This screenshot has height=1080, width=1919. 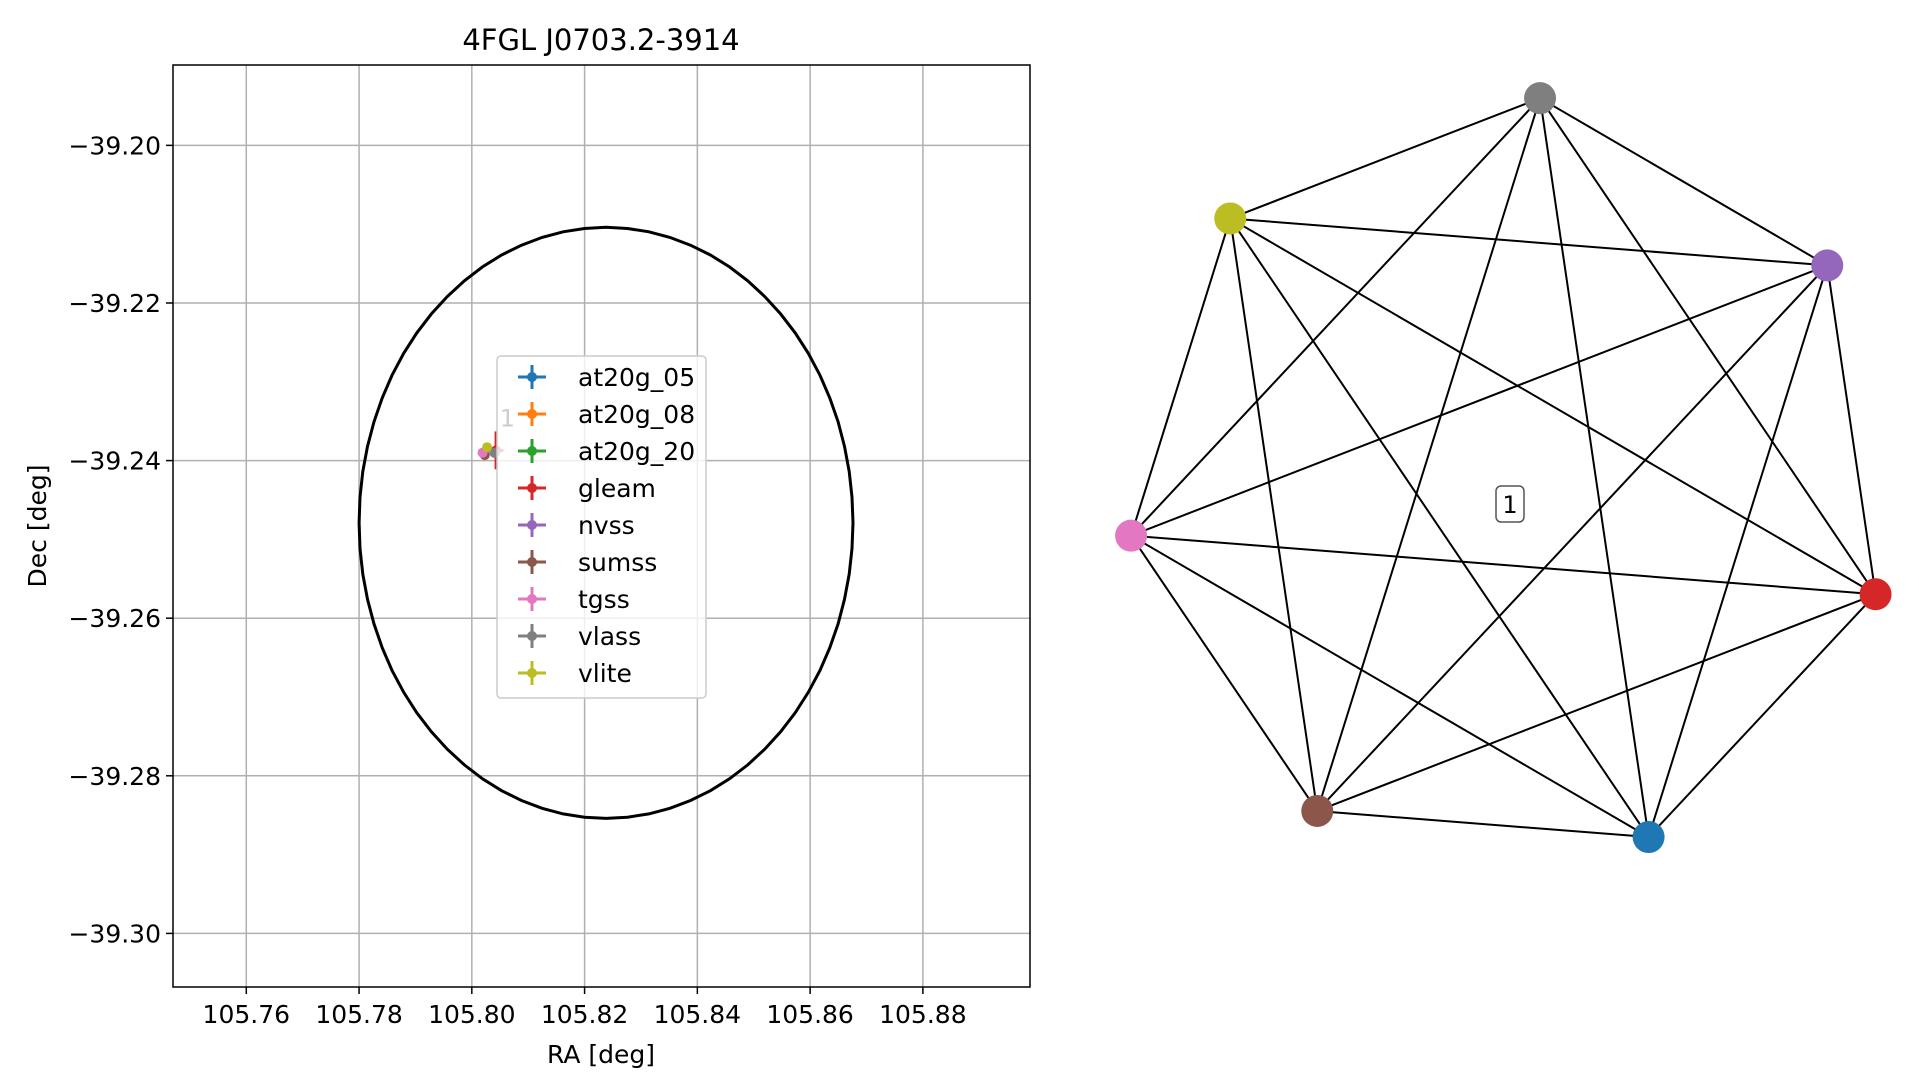 I want to click on graph-node-sumss, so click(x=1317, y=810).